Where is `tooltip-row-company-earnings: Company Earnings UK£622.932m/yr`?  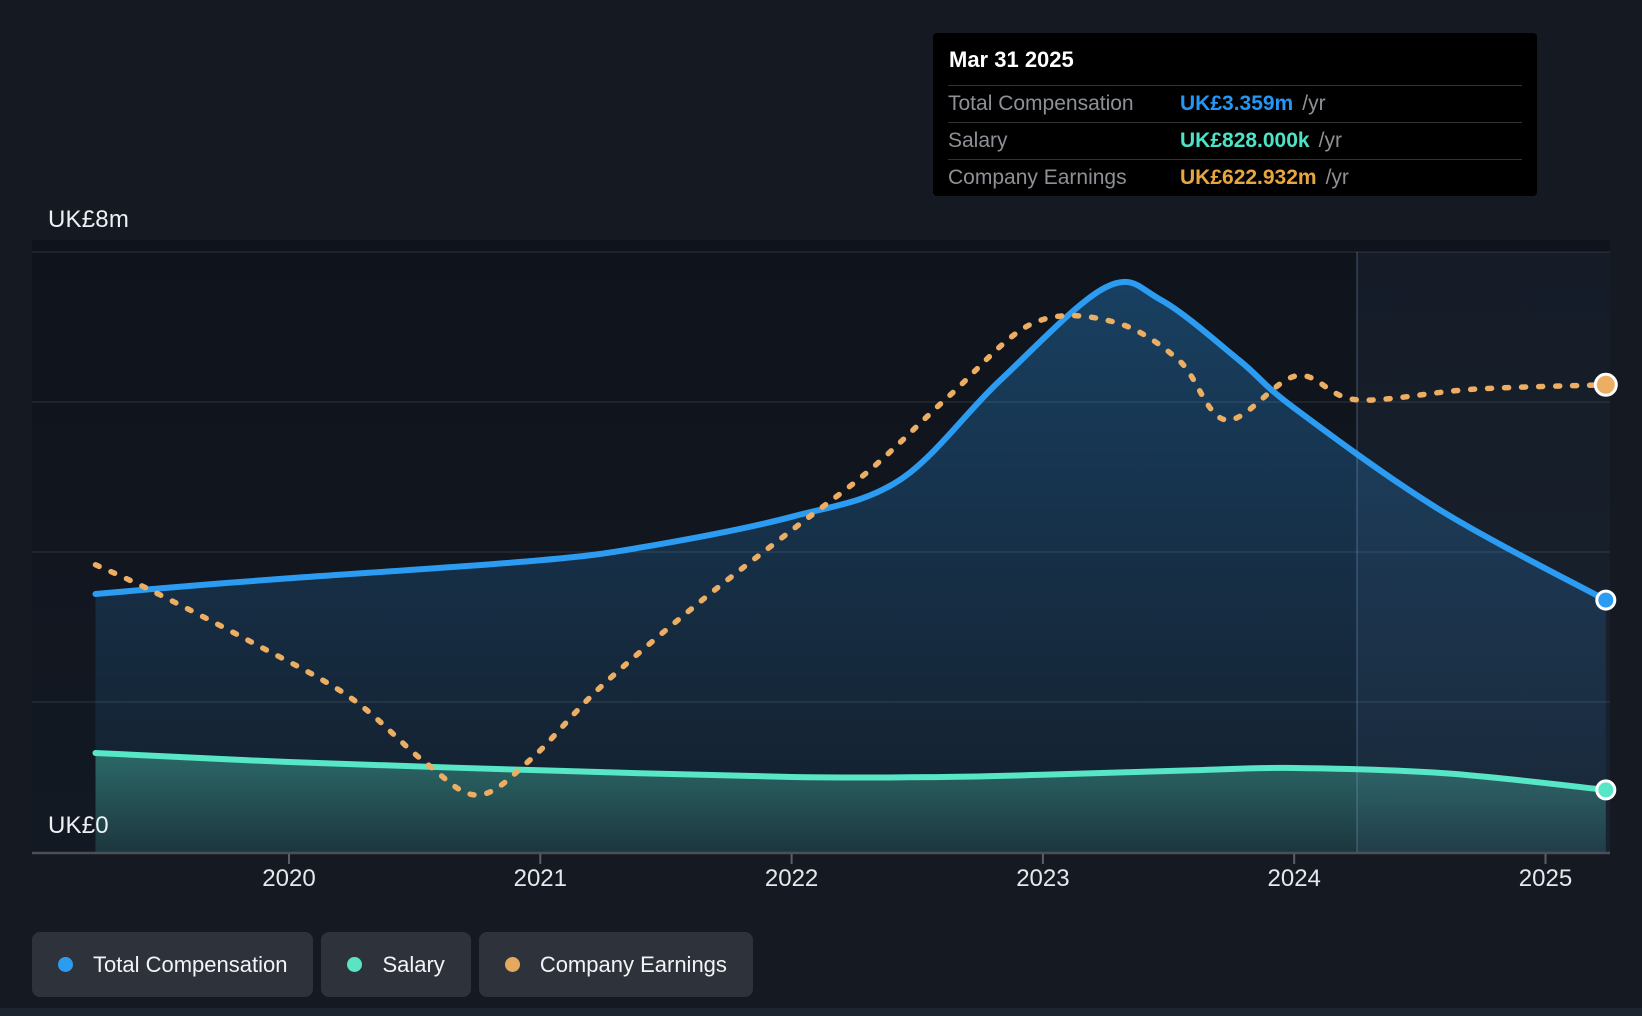
tooltip-row-company-earnings: Company Earnings UK£622.932m/yr is located at coordinates (1235, 177).